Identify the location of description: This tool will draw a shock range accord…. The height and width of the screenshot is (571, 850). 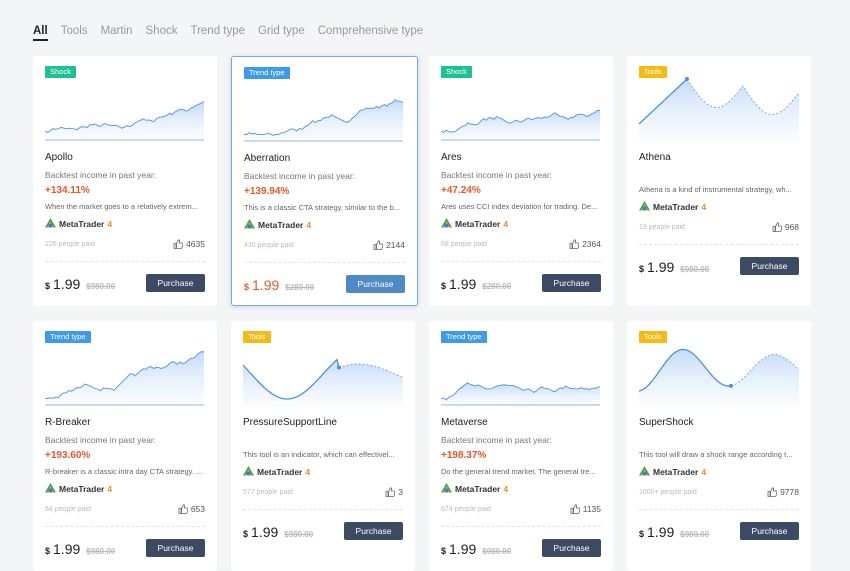
(716, 454).